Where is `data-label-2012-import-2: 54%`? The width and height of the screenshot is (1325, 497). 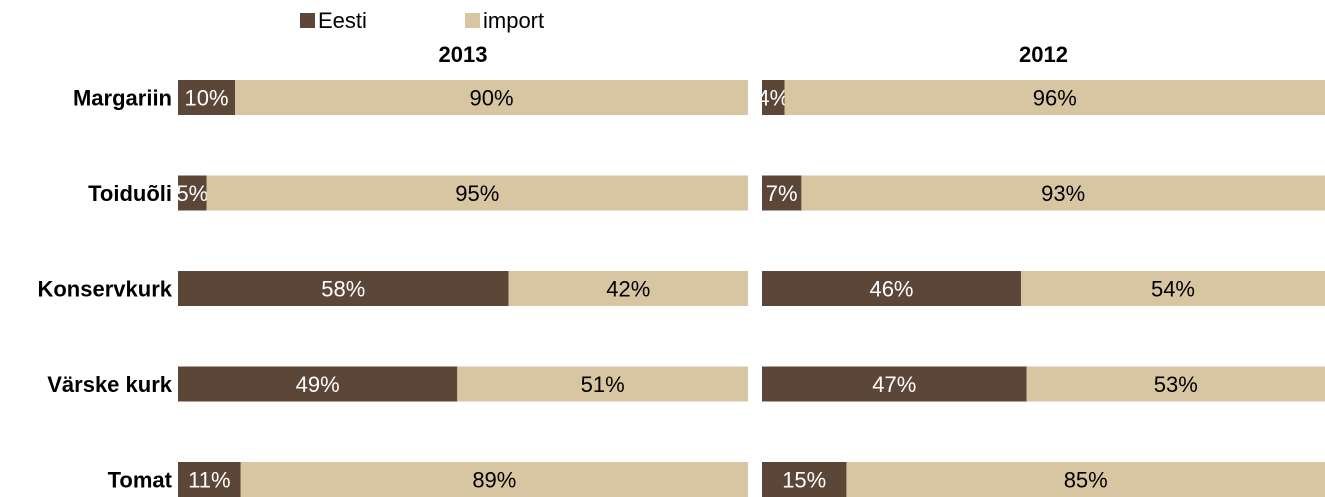 data-label-2012-import-2: 54% is located at coordinates (1173, 289).